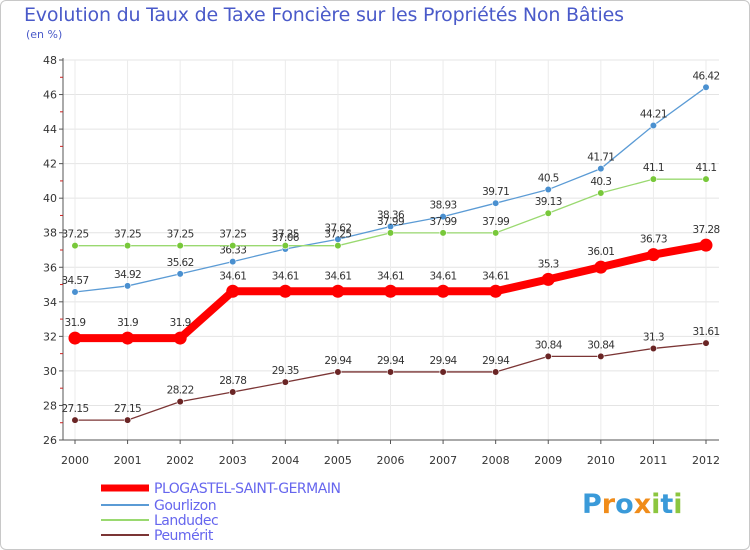 The image size is (750, 550). I want to click on x-tick-label: 2007, so click(443, 460).